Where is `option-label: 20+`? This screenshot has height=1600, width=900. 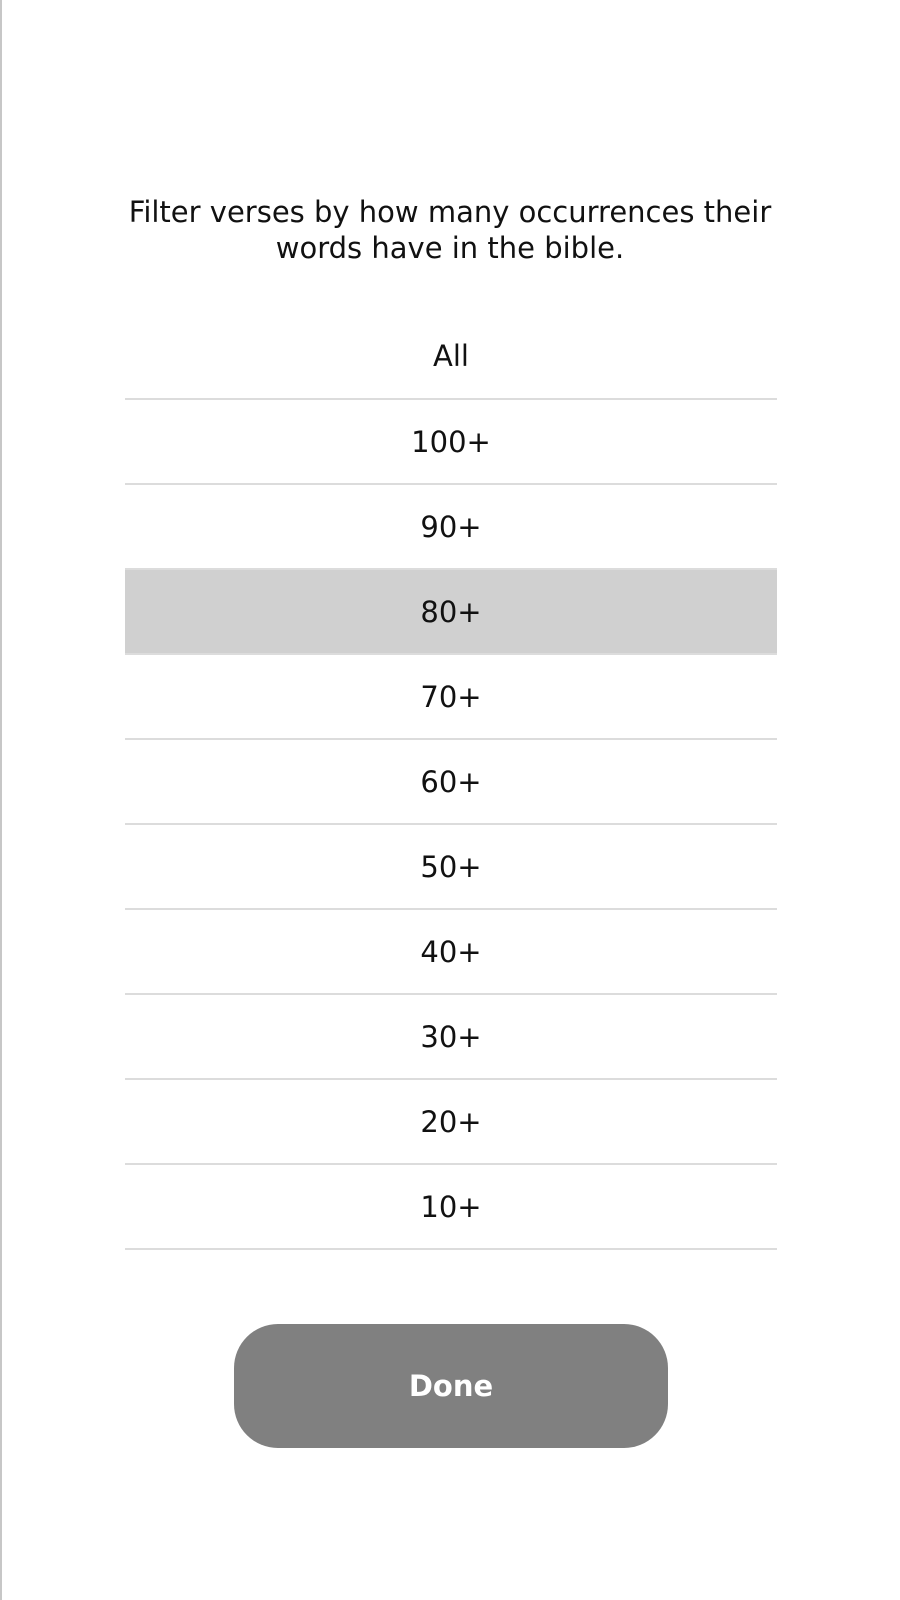 option-label: 20+ is located at coordinates (451, 1121).